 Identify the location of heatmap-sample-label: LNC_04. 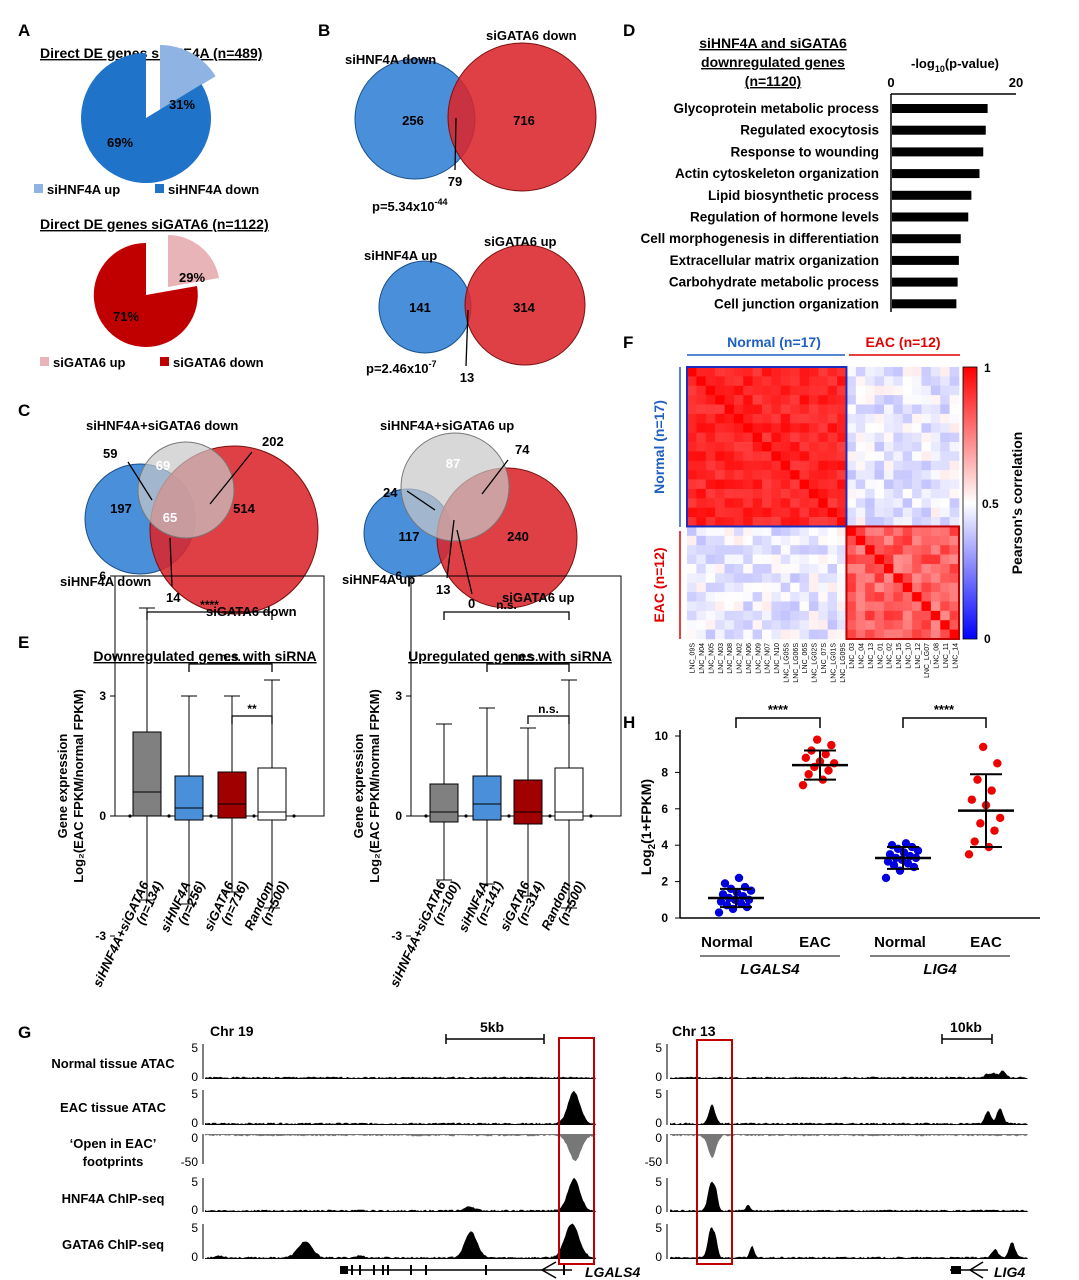
(862, 656).